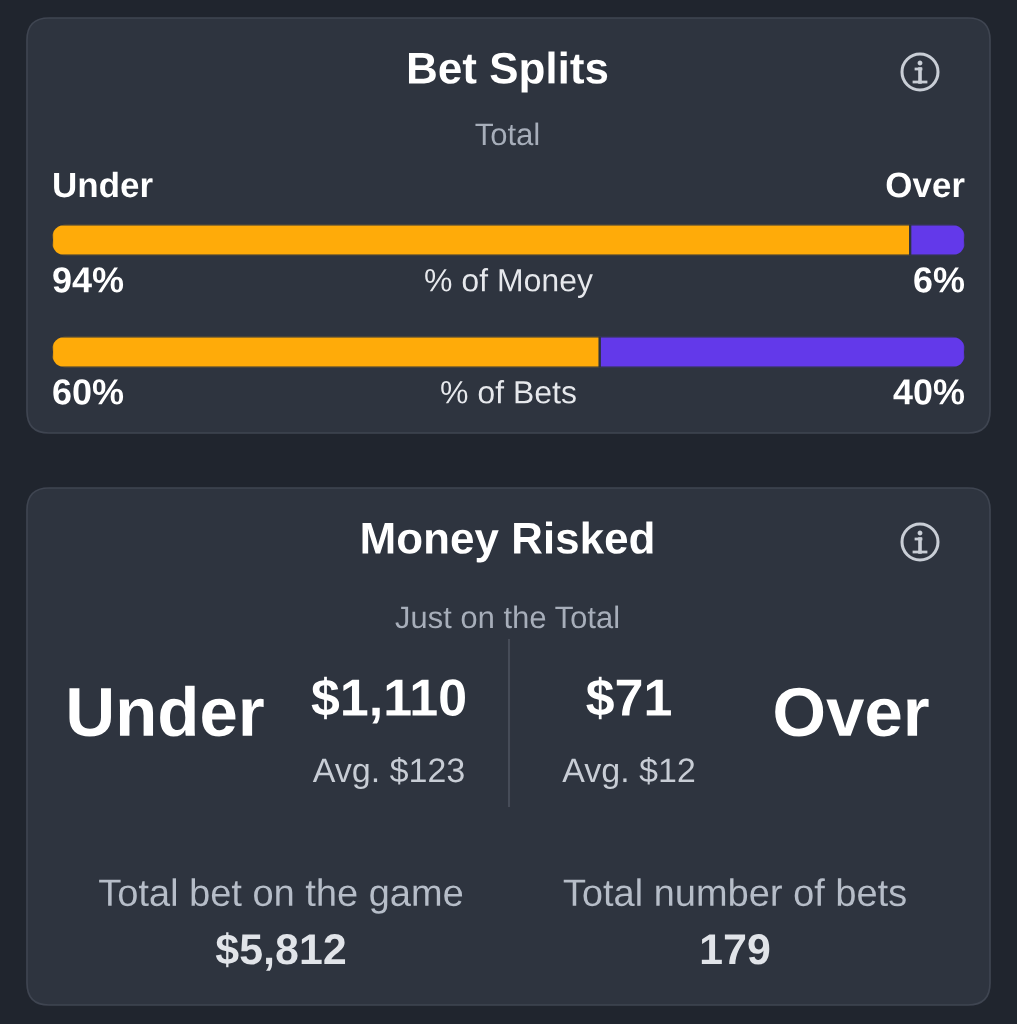 This screenshot has width=1017, height=1024. I want to click on text: Money Risked, so click(507, 542).